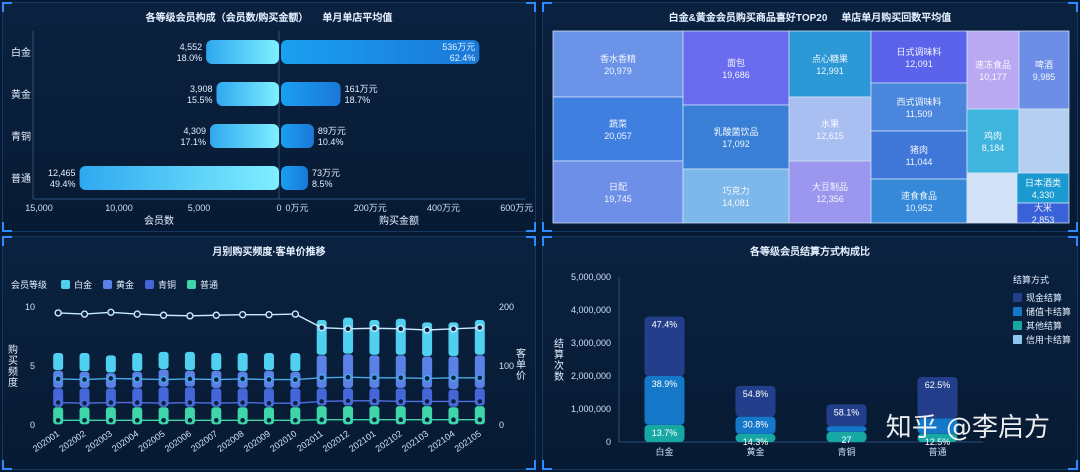 This screenshot has height=472, width=1080. I want to click on treemap-cell-name: 蔬菜, so click(618, 123).